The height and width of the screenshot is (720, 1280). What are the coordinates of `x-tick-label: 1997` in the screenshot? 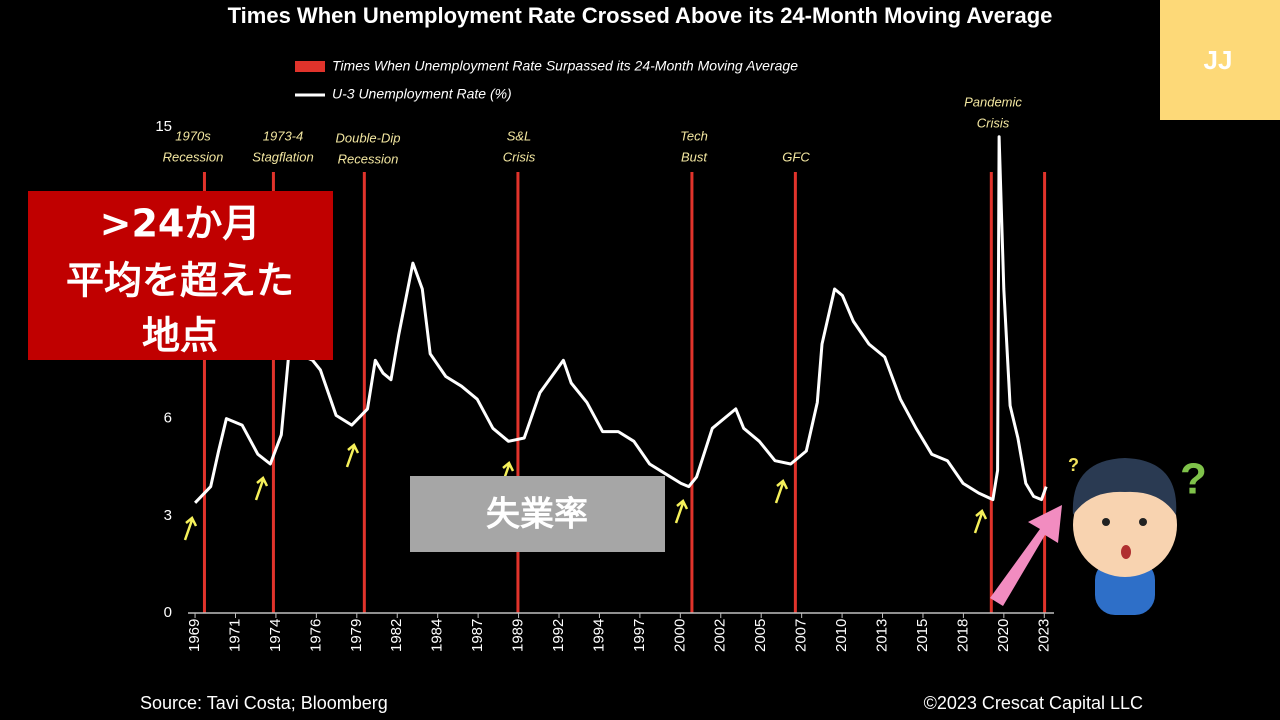 It's located at (639, 635).